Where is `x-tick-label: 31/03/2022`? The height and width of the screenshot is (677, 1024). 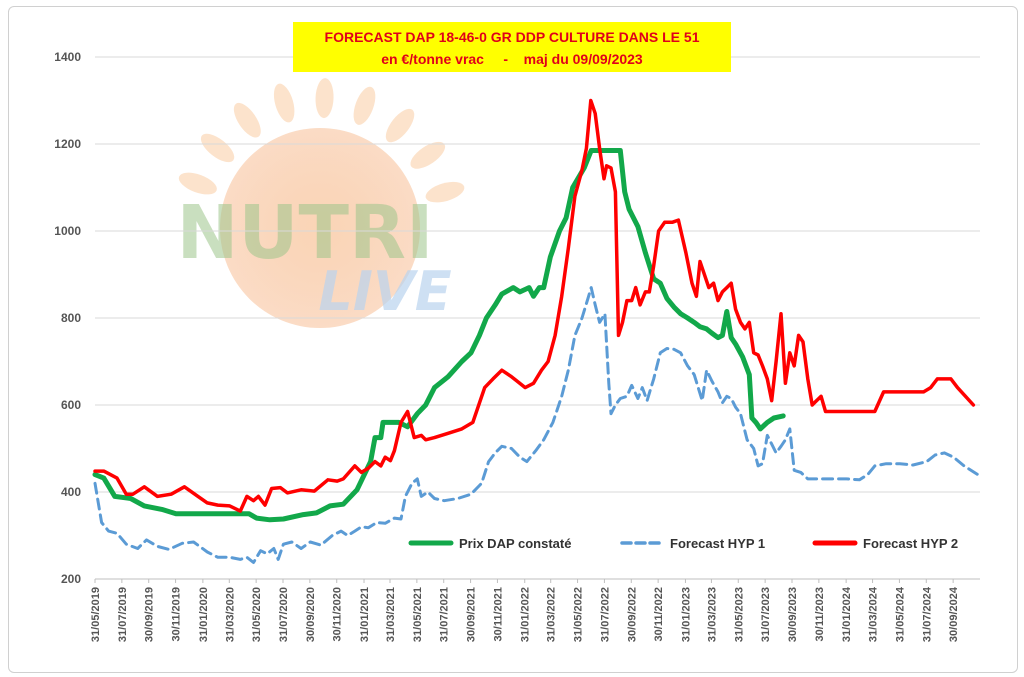 x-tick-label: 31/03/2022 is located at coordinates (552, 614).